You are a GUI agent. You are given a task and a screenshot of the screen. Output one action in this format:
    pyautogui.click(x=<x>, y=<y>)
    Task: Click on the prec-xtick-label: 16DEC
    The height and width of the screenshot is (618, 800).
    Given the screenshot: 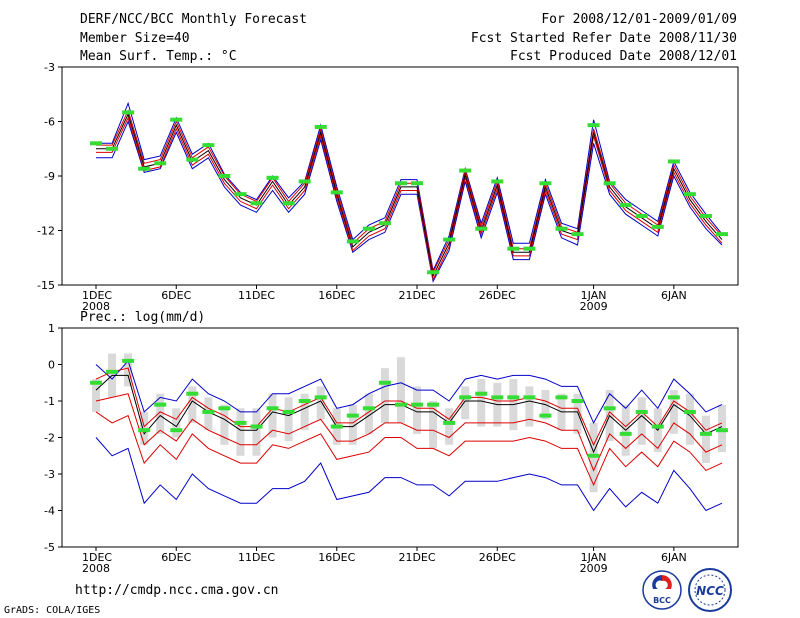 What is the action you would take?
    pyautogui.click(x=336, y=557)
    